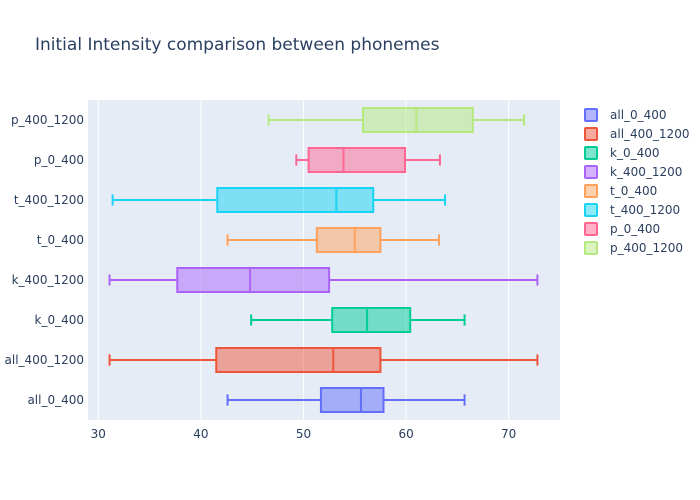  I want to click on legend-label-t_400_1200: t_400_1200, so click(645, 210).